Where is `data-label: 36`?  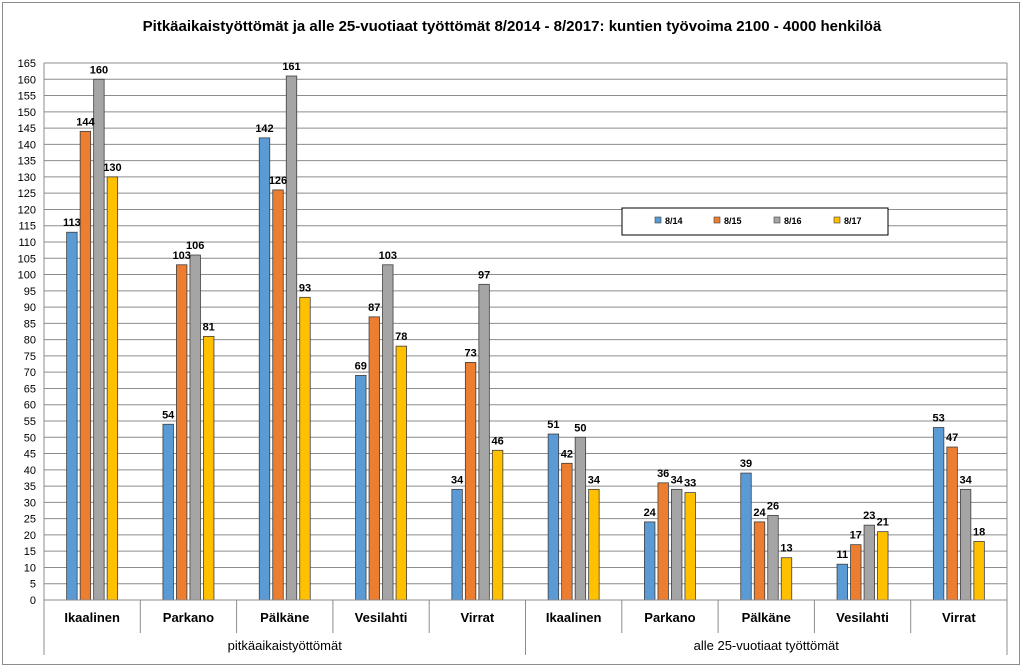
data-label: 36 is located at coordinates (663, 474).